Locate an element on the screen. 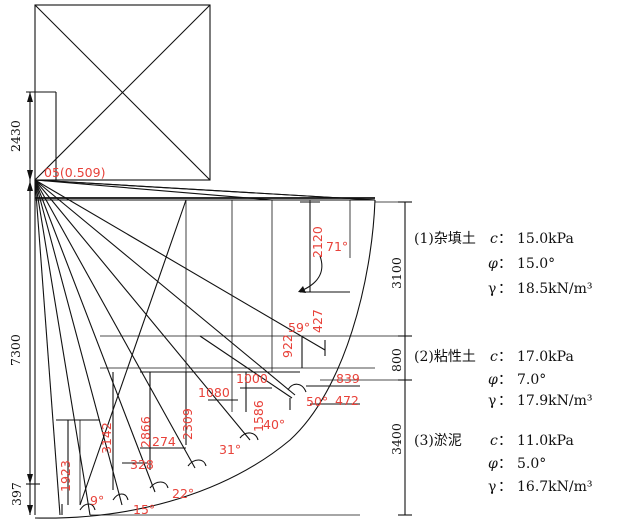 The image size is (638, 520). layer-2-c-symbol: c is located at coordinates (494, 357).